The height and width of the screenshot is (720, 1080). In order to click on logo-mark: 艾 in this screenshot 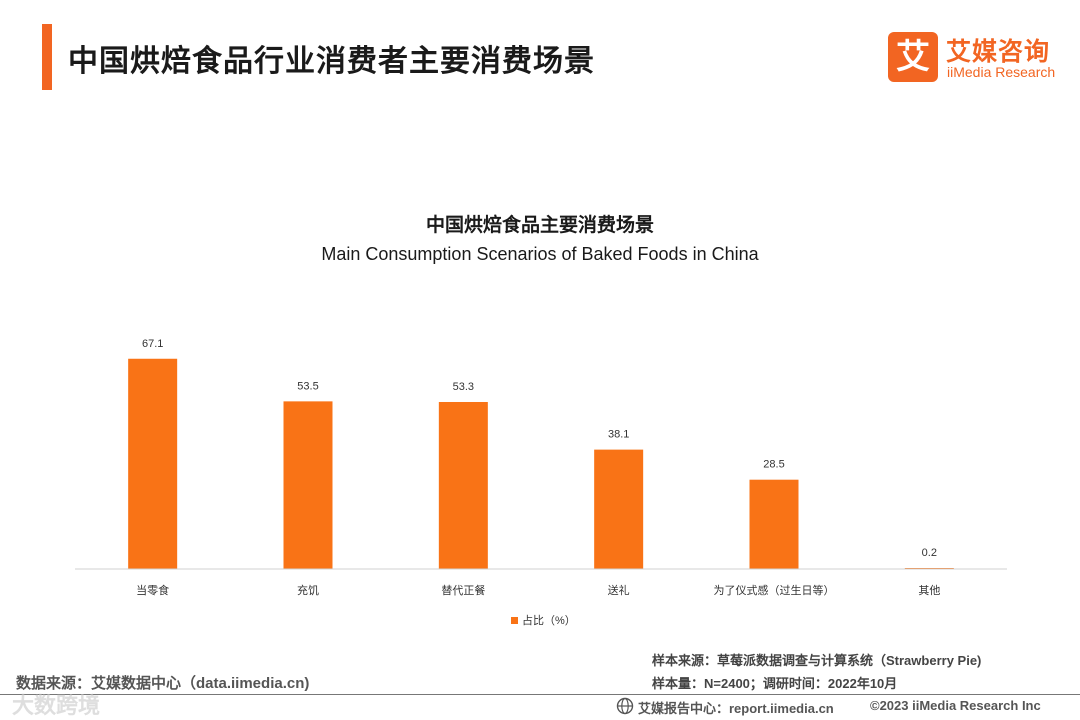, I will do `click(913, 57)`.